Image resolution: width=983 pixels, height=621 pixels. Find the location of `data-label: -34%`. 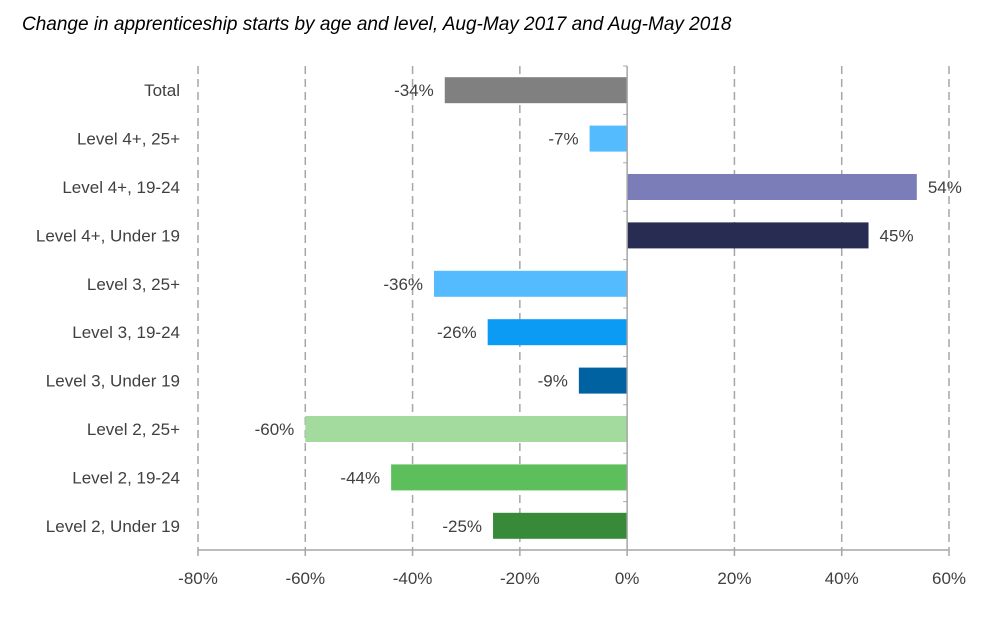

data-label: -34% is located at coordinates (414, 90).